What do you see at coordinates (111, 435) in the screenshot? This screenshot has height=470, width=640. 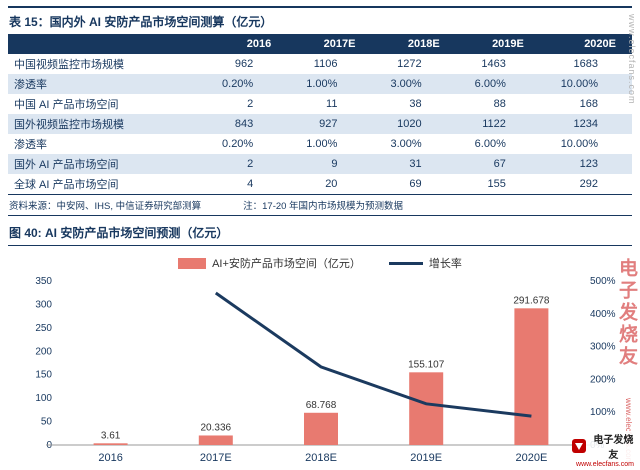 I see `bar-value-label: 3.61` at bounding box center [111, 435].